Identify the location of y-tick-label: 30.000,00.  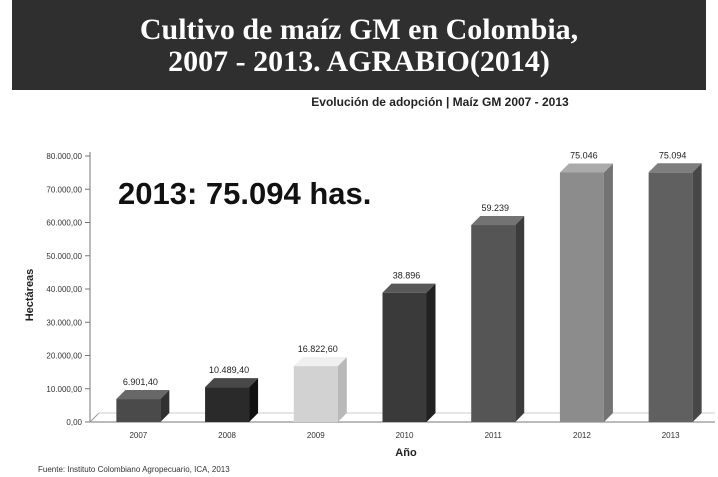
(64, 322).